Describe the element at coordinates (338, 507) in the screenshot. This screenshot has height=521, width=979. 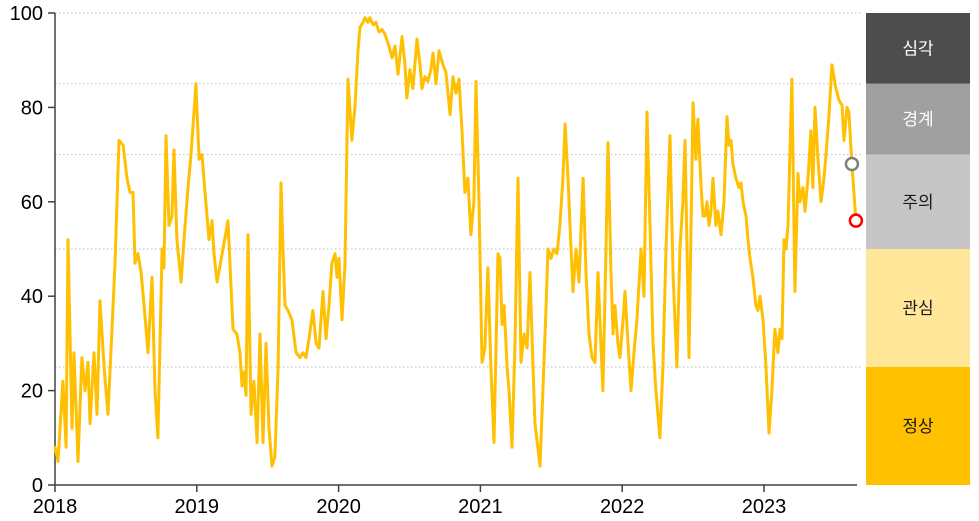
I see `x-tick-label: 2020` at that location.